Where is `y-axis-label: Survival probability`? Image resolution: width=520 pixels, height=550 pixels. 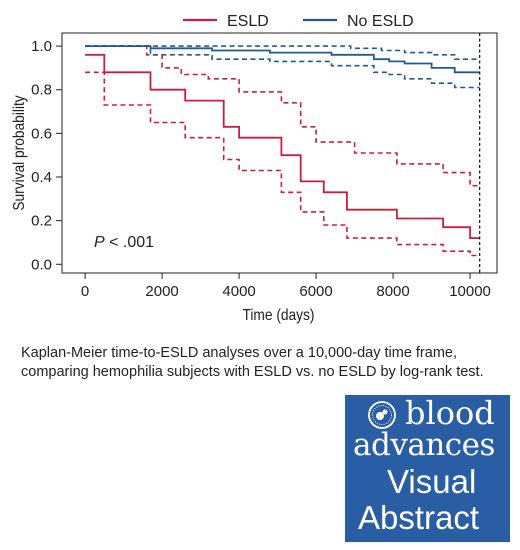 y-axis-label: Survival probability is located at coordinates (19, 153).